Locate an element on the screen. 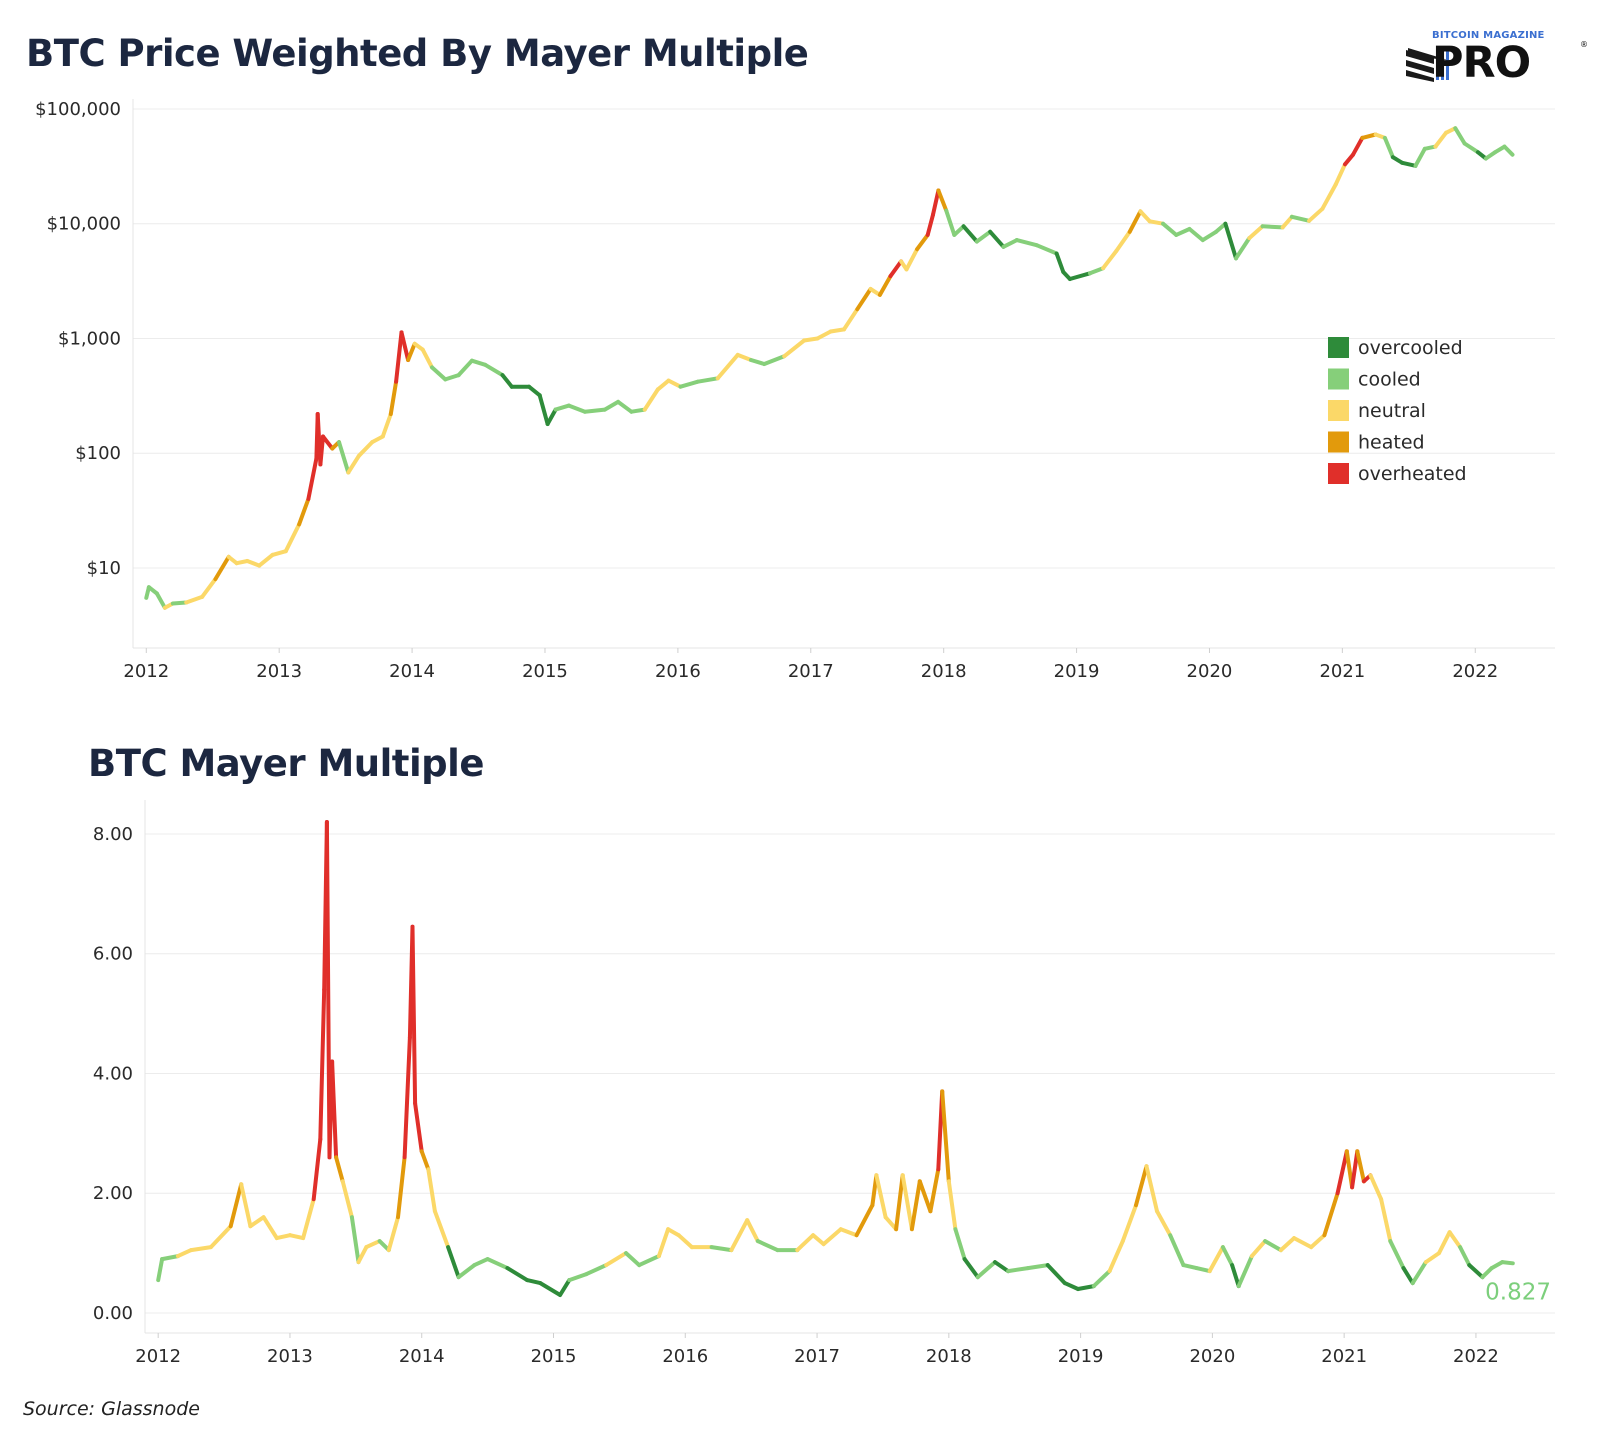 The width and height of the screenshot is (1600, 1440). legend-label-heated: heated is located at coordinates (1391, 443).